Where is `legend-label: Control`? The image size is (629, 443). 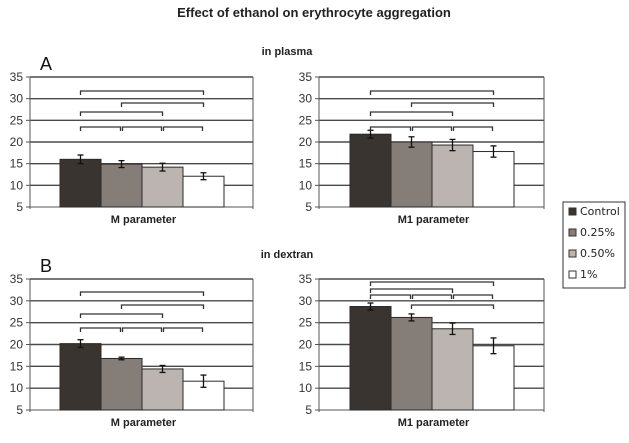 legend-label: Control is located at coordinates (600, 211).